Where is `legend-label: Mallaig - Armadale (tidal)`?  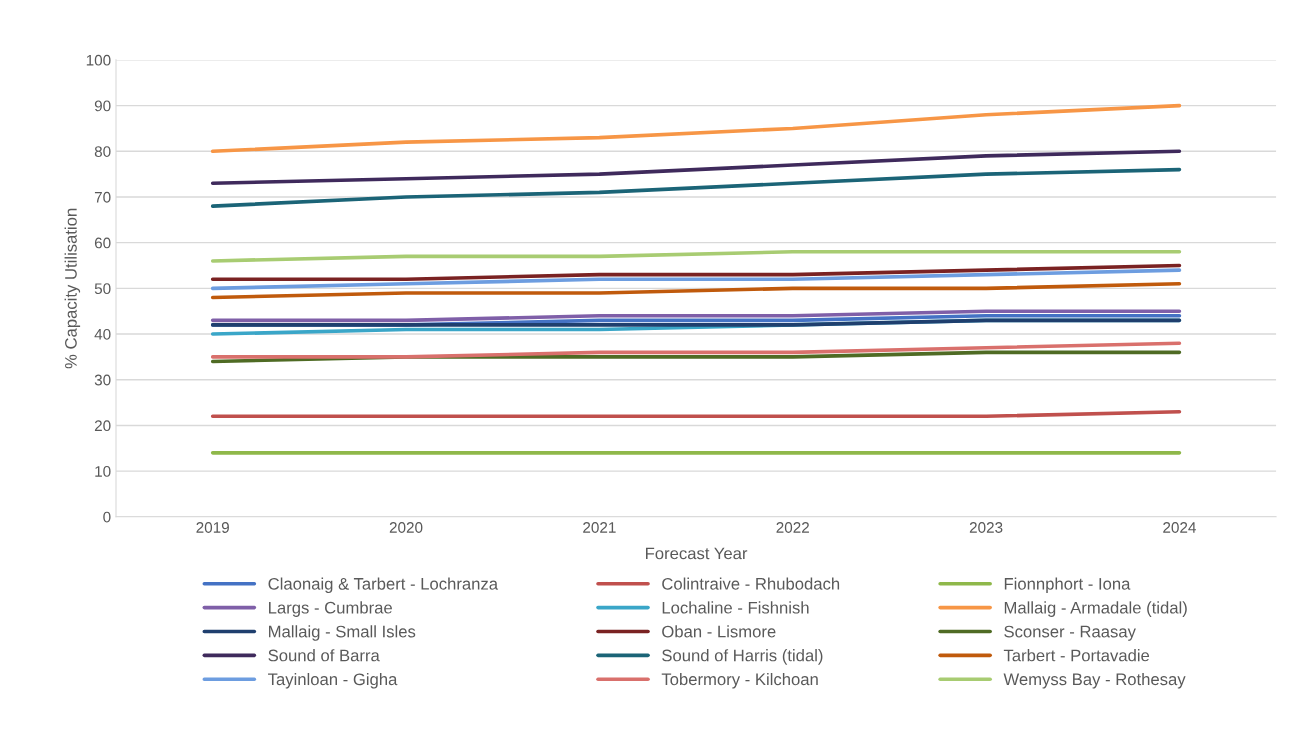 legend-label: Mallaig - Armadale (tidal) is located at coordinates (1095, 609).